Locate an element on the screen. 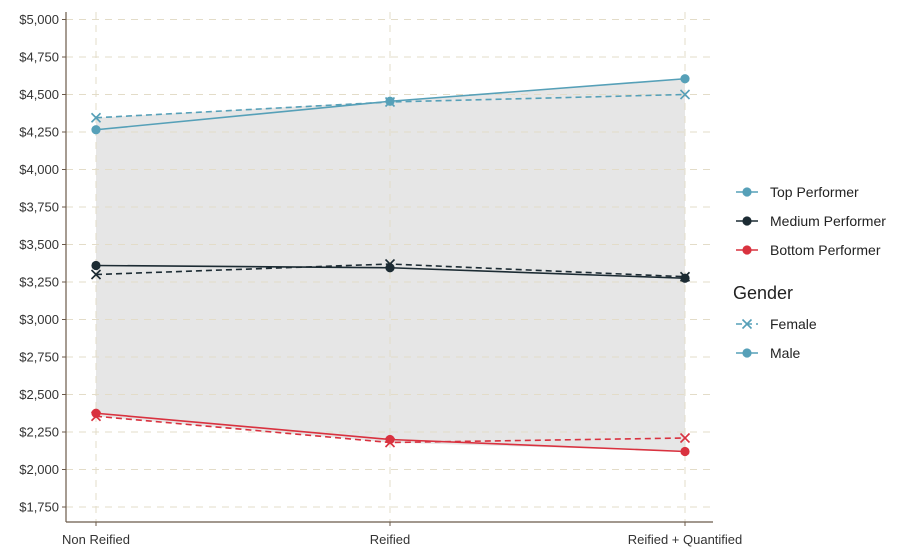  x-tick-label: Reified + Quantified is located at coordinates (685, 539).